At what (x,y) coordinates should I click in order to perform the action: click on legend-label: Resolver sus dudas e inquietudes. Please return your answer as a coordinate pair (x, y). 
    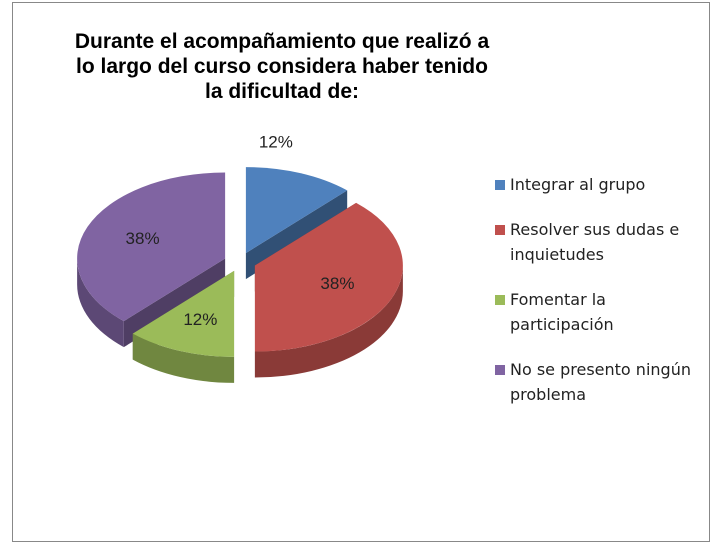
    Looking at the image, I should click on (595, 242).